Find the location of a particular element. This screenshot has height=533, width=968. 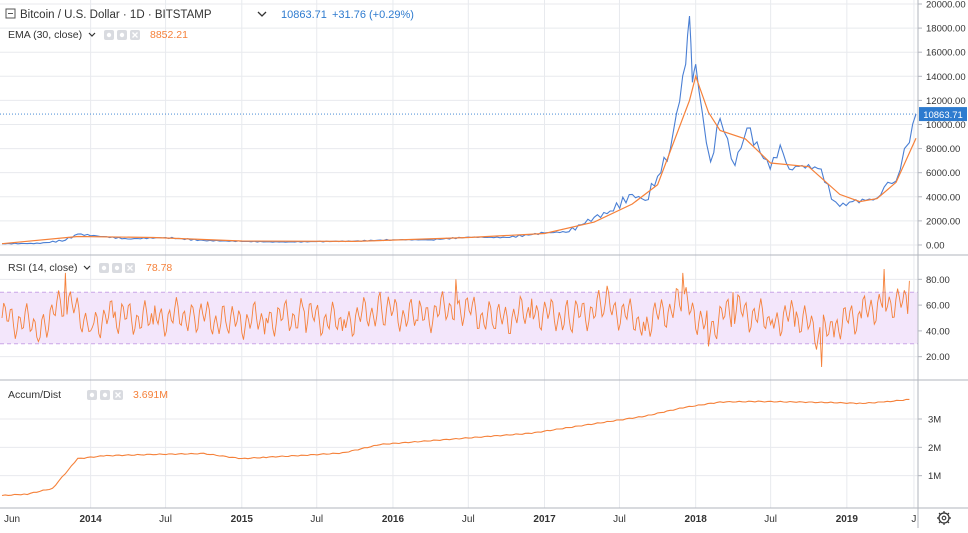

y-tick-label: 12000.00 is located at coordinates (946, 101).